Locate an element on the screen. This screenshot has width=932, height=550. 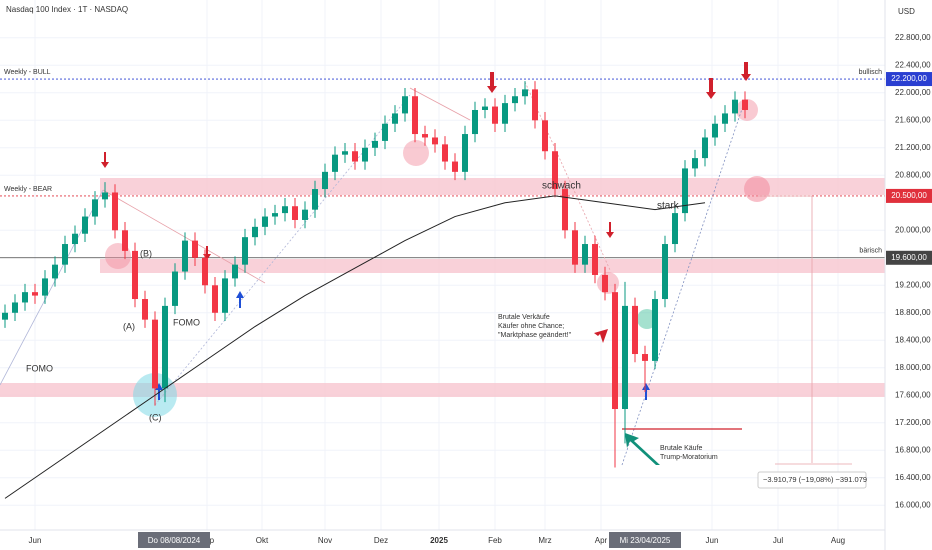
level-name: Weekly - BEAR is located at coordinates (28, 189).